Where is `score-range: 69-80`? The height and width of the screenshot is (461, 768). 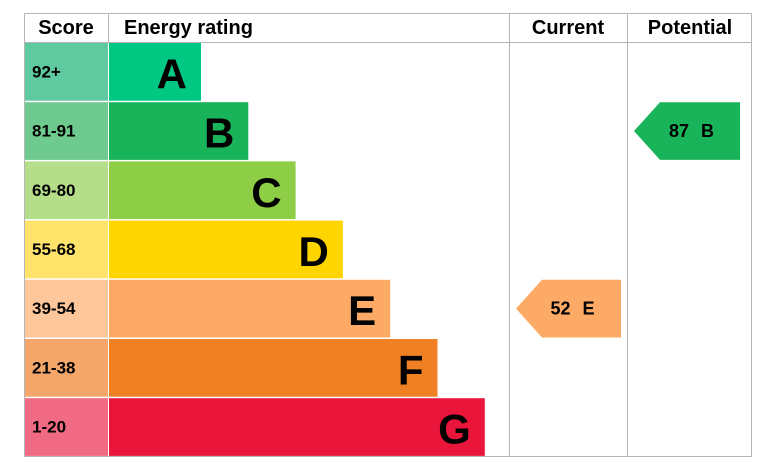
score-range: 69-80 is located at coordinates (53, 190).